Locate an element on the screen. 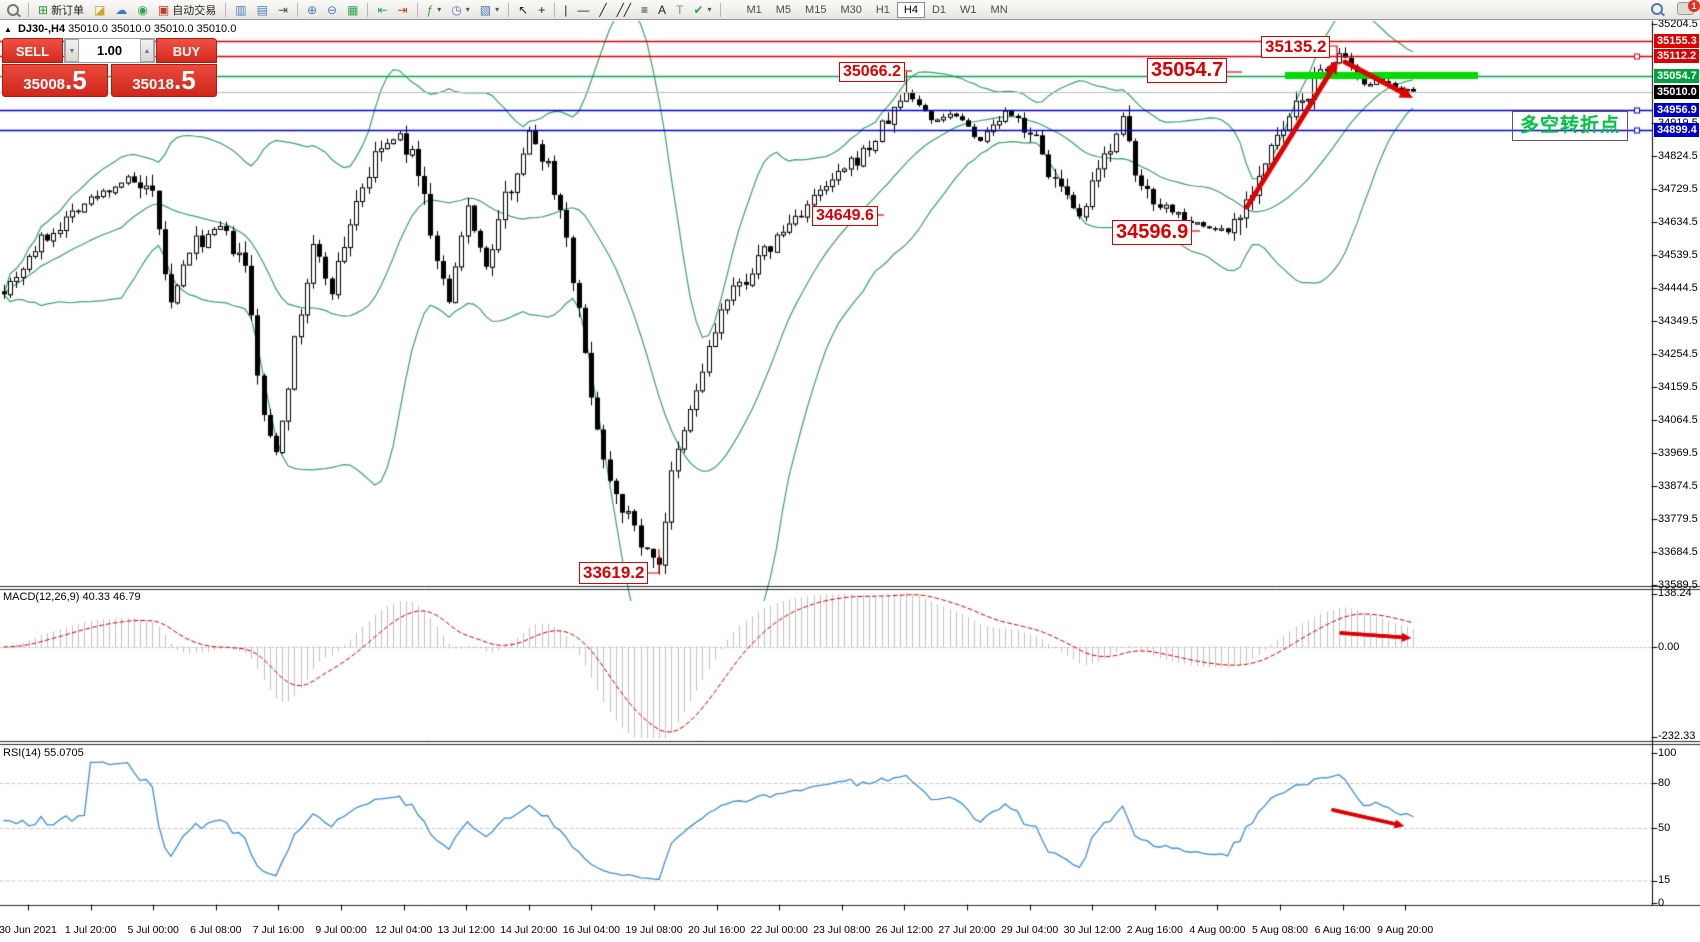 The width and height of the screenshot is (1700, 942). symbol-marker-icon: ▲ is located at coordinates (8, 29).